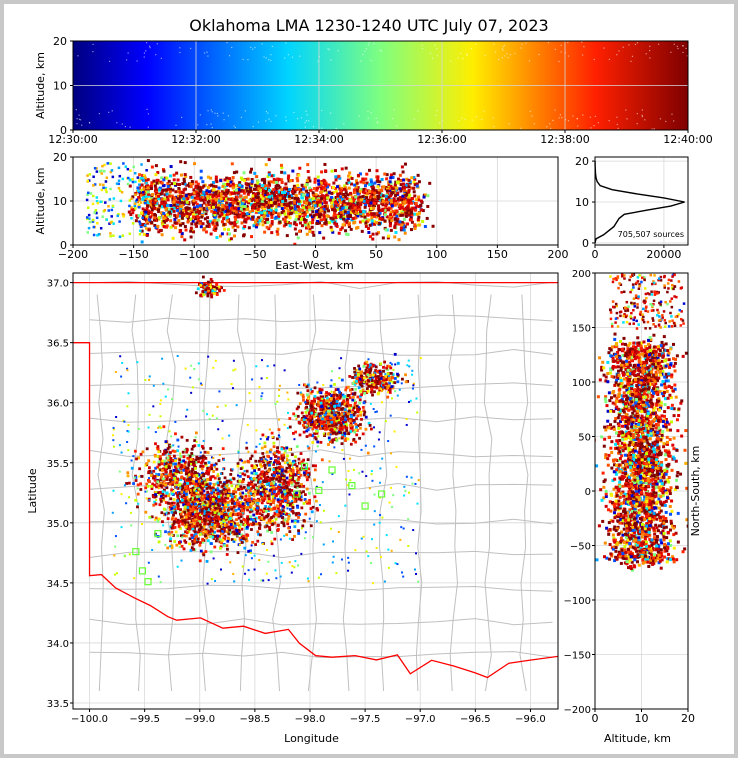  I want to click on x-tick-label: 12:34:00, so click(318, 139).